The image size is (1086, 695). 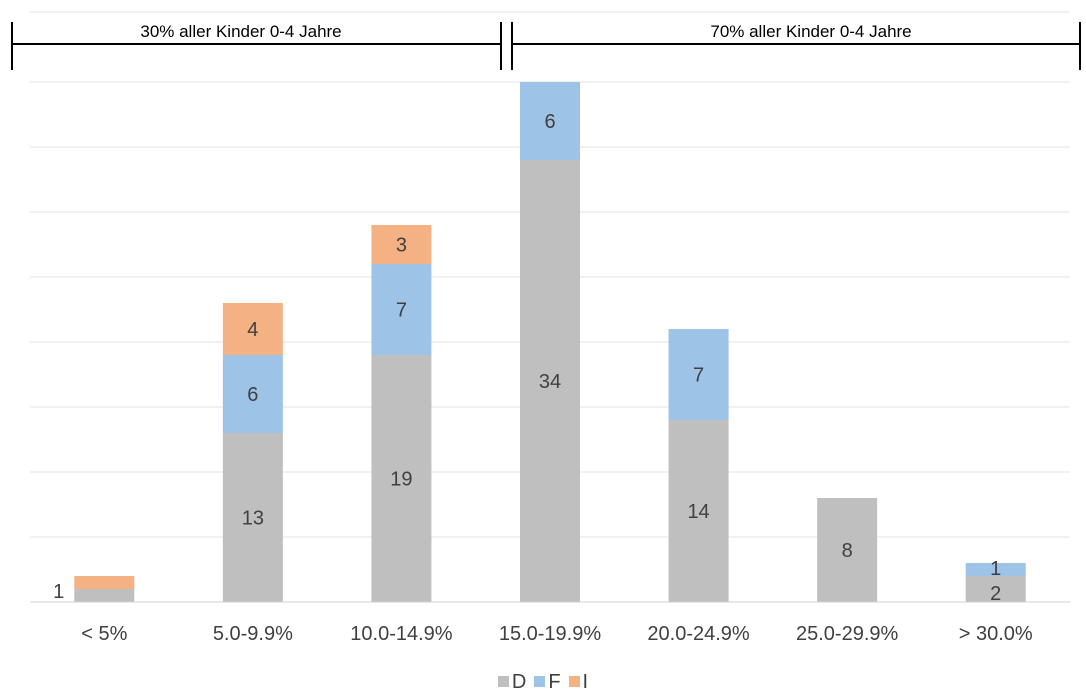 What do you see at coordinates (810, 31) in the screenshot?
I see `bracket-label: 70% aller Kinder 0-4 Jahre` at bounding box center [810, 31].